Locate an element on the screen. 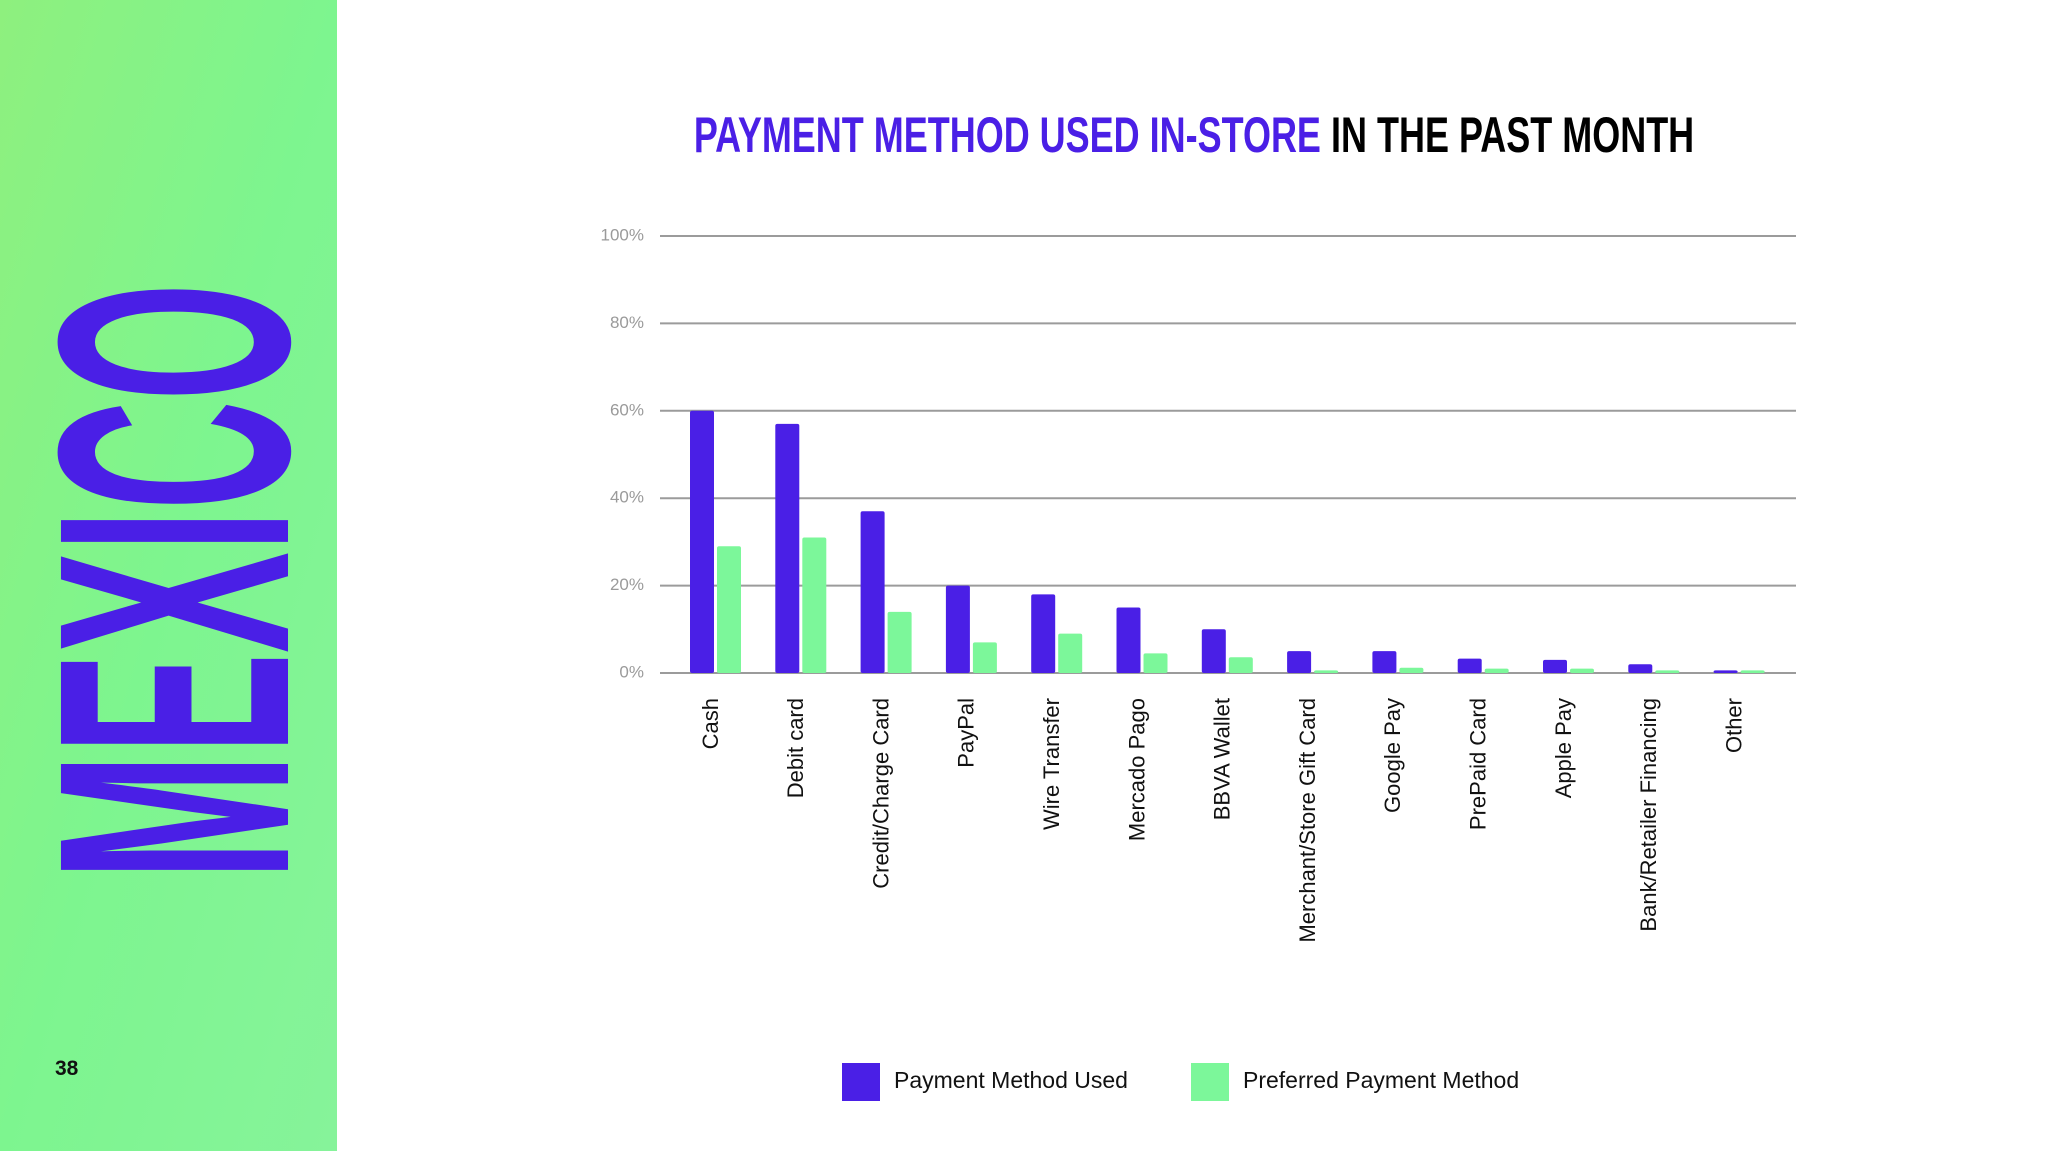 This screenshot has height=1151, width=2048. y-tick-label: 0% is located at coordinates (631, 671).